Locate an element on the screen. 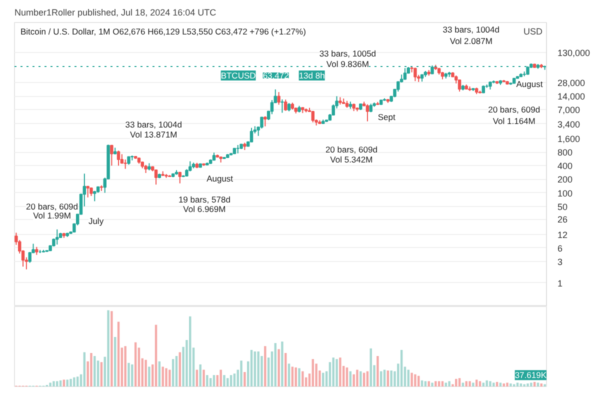  y-tick-label: 50 is located at coordinates (563, 207).